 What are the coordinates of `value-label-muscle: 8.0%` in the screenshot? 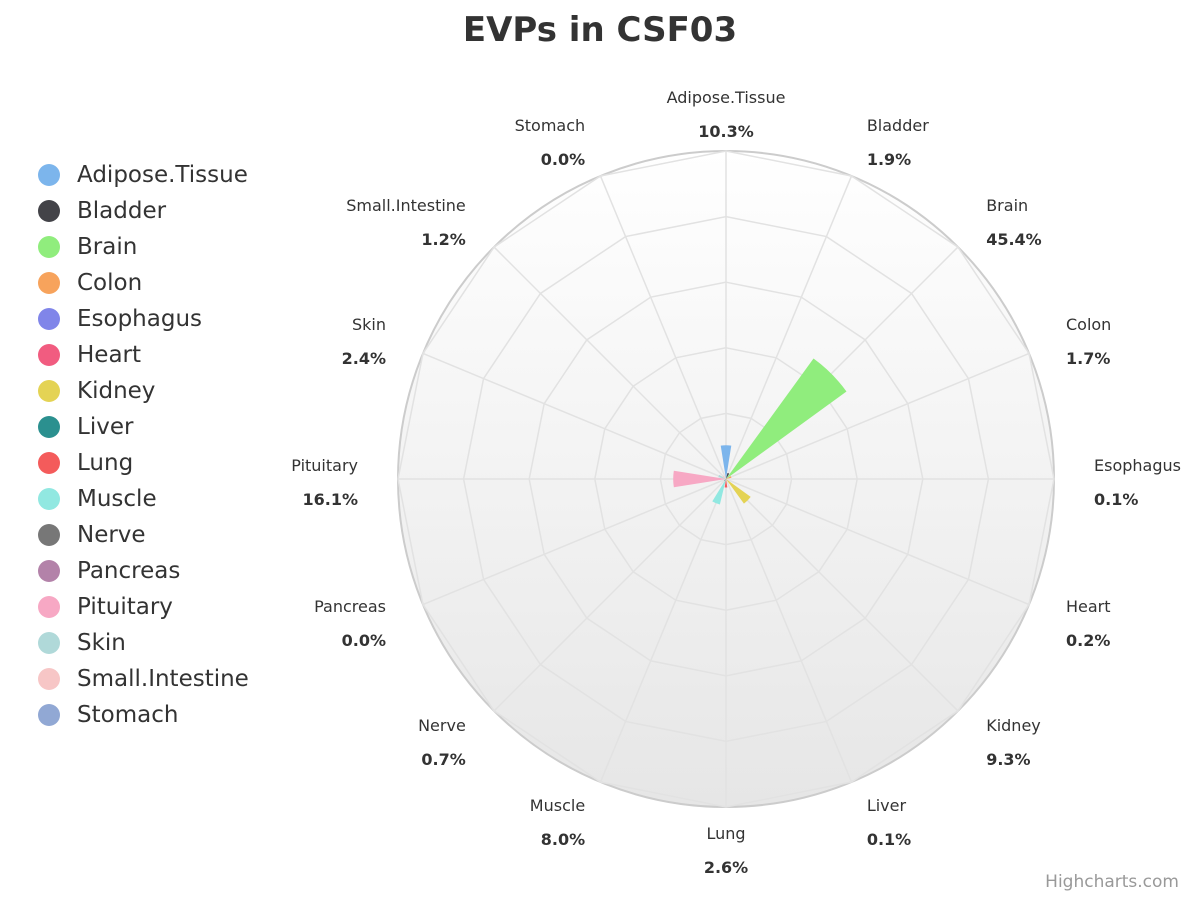 It's located at (563, 839).